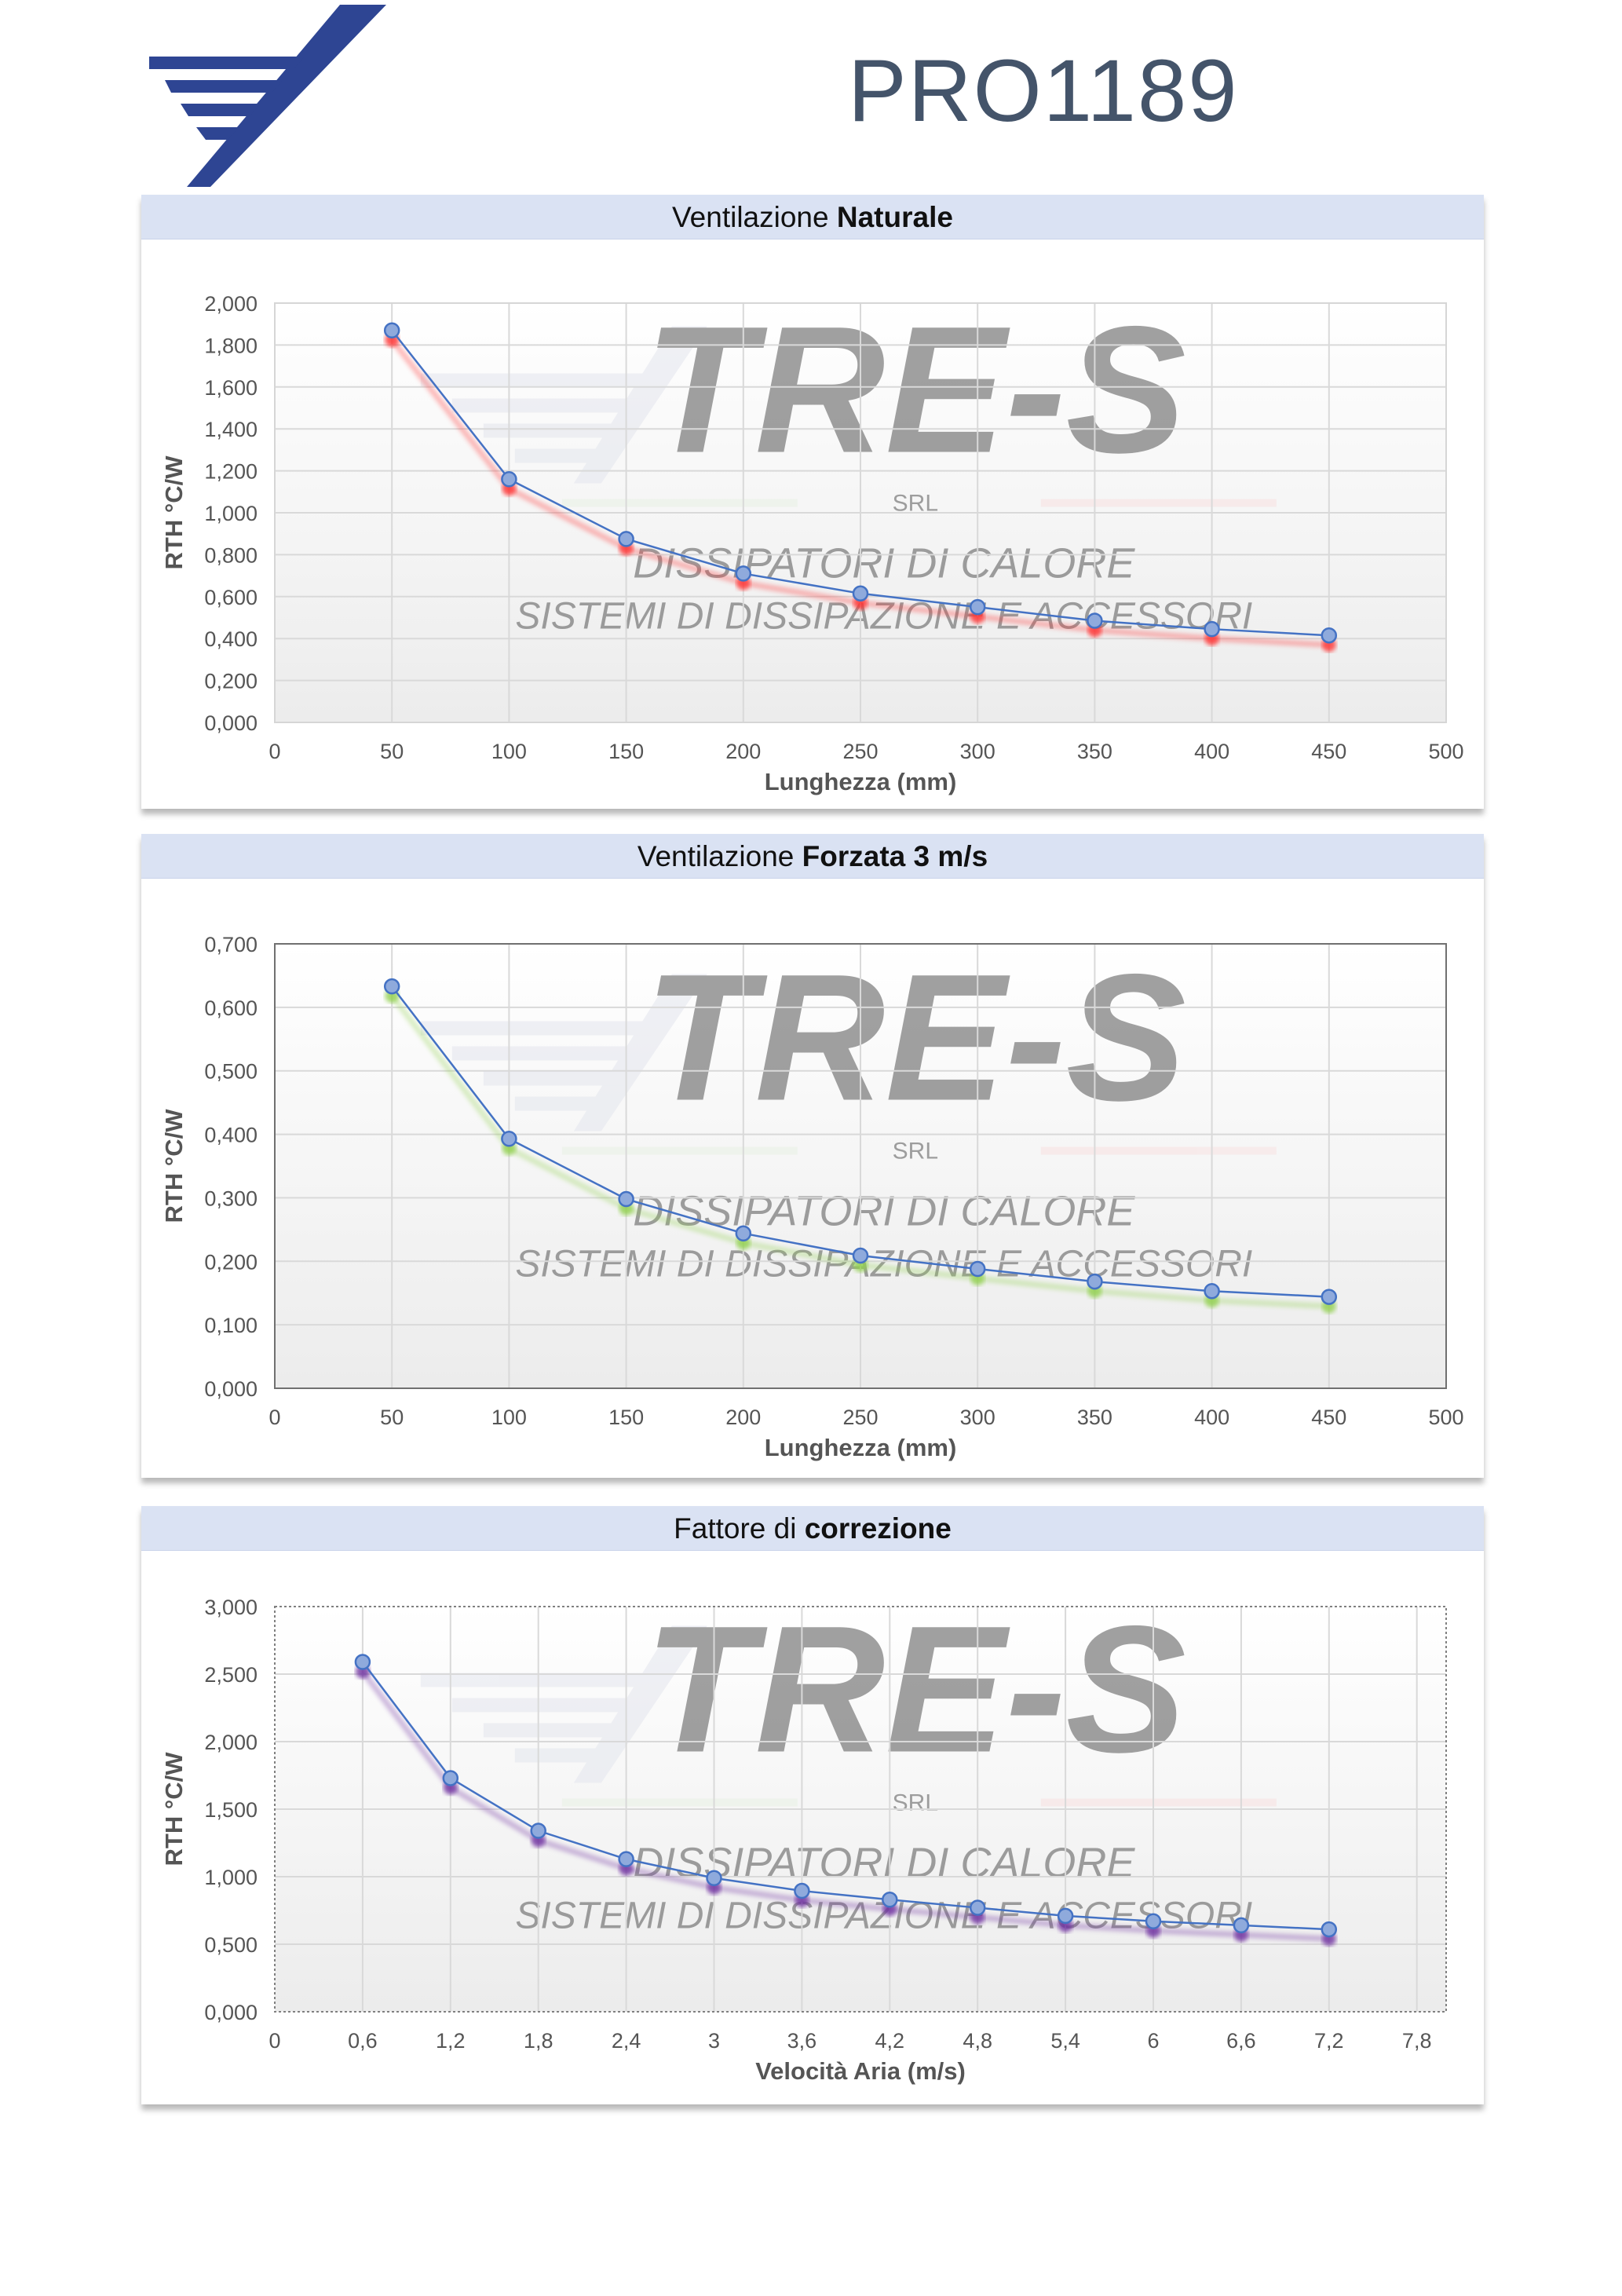  What do you see at coordinates (626, 752) in the screenshot?
I see `x-tick-label: 150` at bounding box center [626, 752].